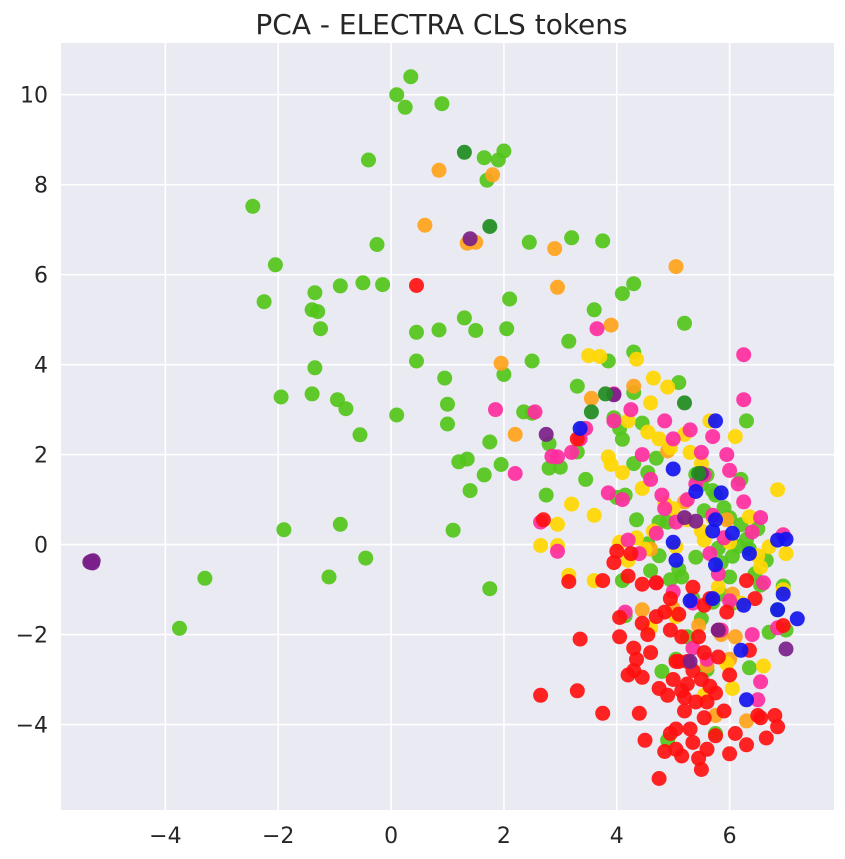 This screenshot has height=859, width=845. What do you see at coordinates (41, 366) in the screenshot?
I see `y-tick-label: 4` at bounding box center [41, 366].